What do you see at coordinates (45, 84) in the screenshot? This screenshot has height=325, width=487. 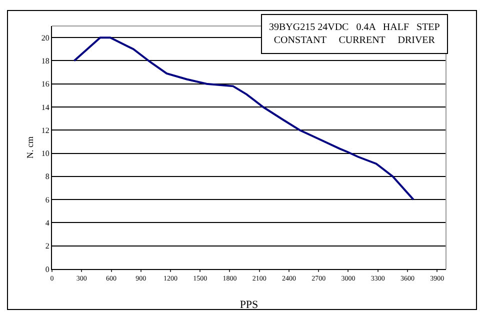 I see `y-tick-label: 16` at bounding box center [45, 84].